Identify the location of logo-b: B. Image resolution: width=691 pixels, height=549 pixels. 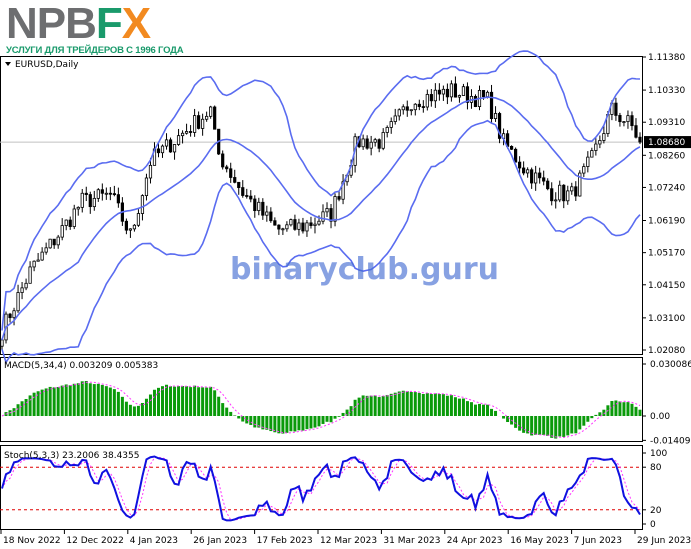
(81, 24).